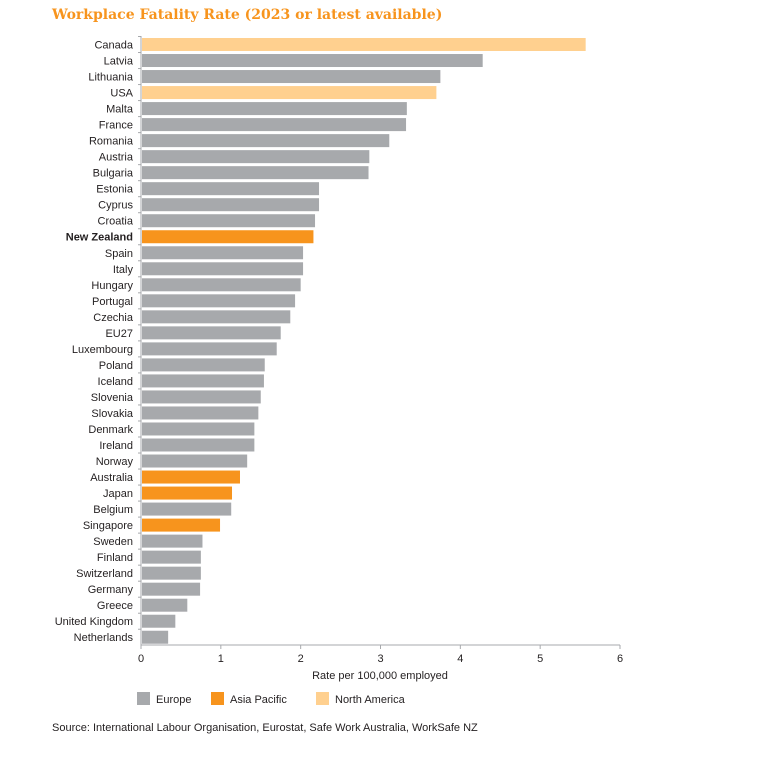 This screenshot has height=758, width=783. I want to click on bar-belgium, so click(187, 509).